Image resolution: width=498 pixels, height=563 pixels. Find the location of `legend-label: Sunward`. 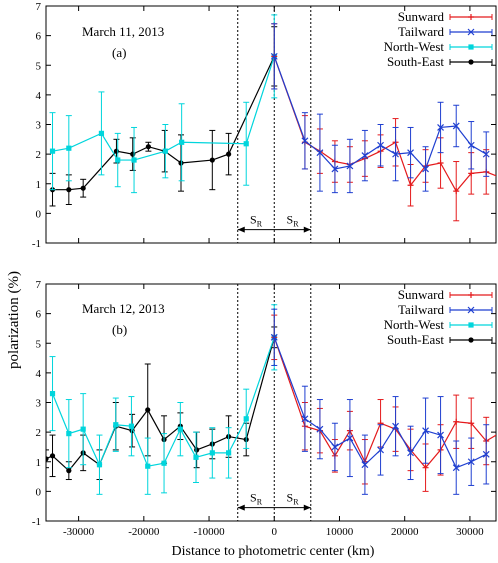

legend-label: Sunward is located at coordinates (421, 294).